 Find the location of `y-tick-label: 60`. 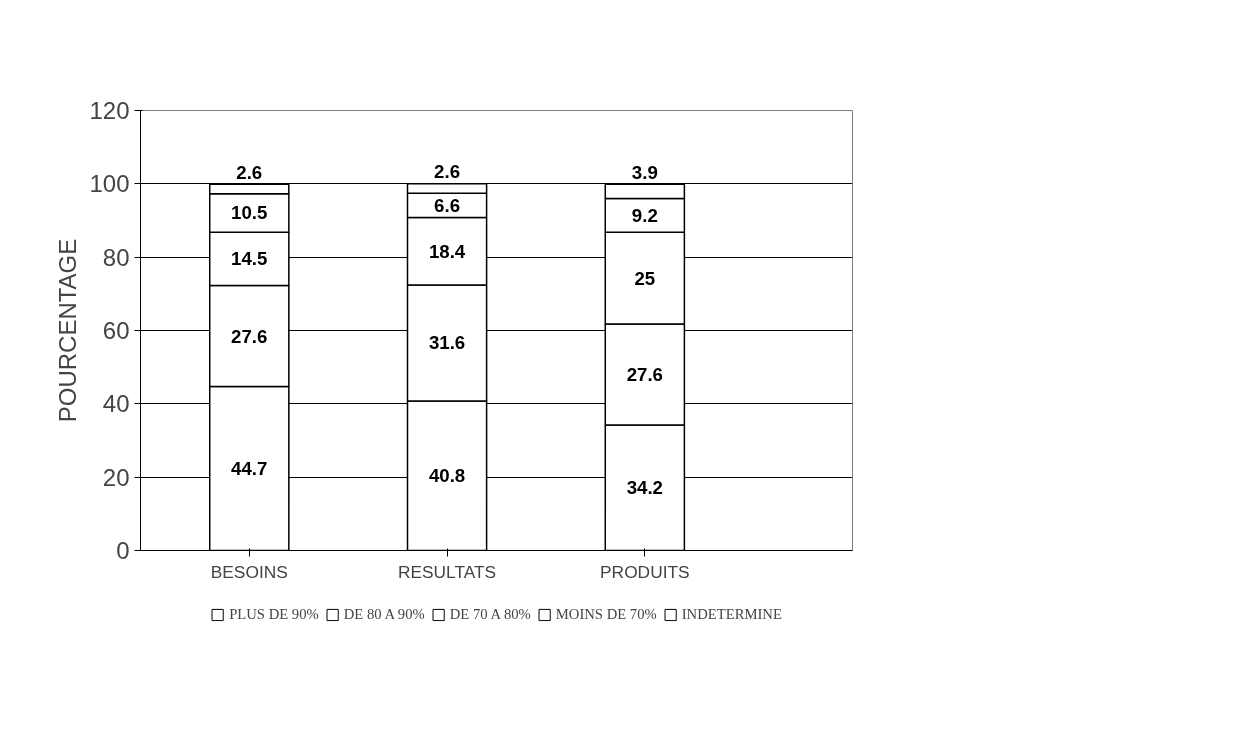

y-tick-label: 60 is located at coordinates (116, 330).